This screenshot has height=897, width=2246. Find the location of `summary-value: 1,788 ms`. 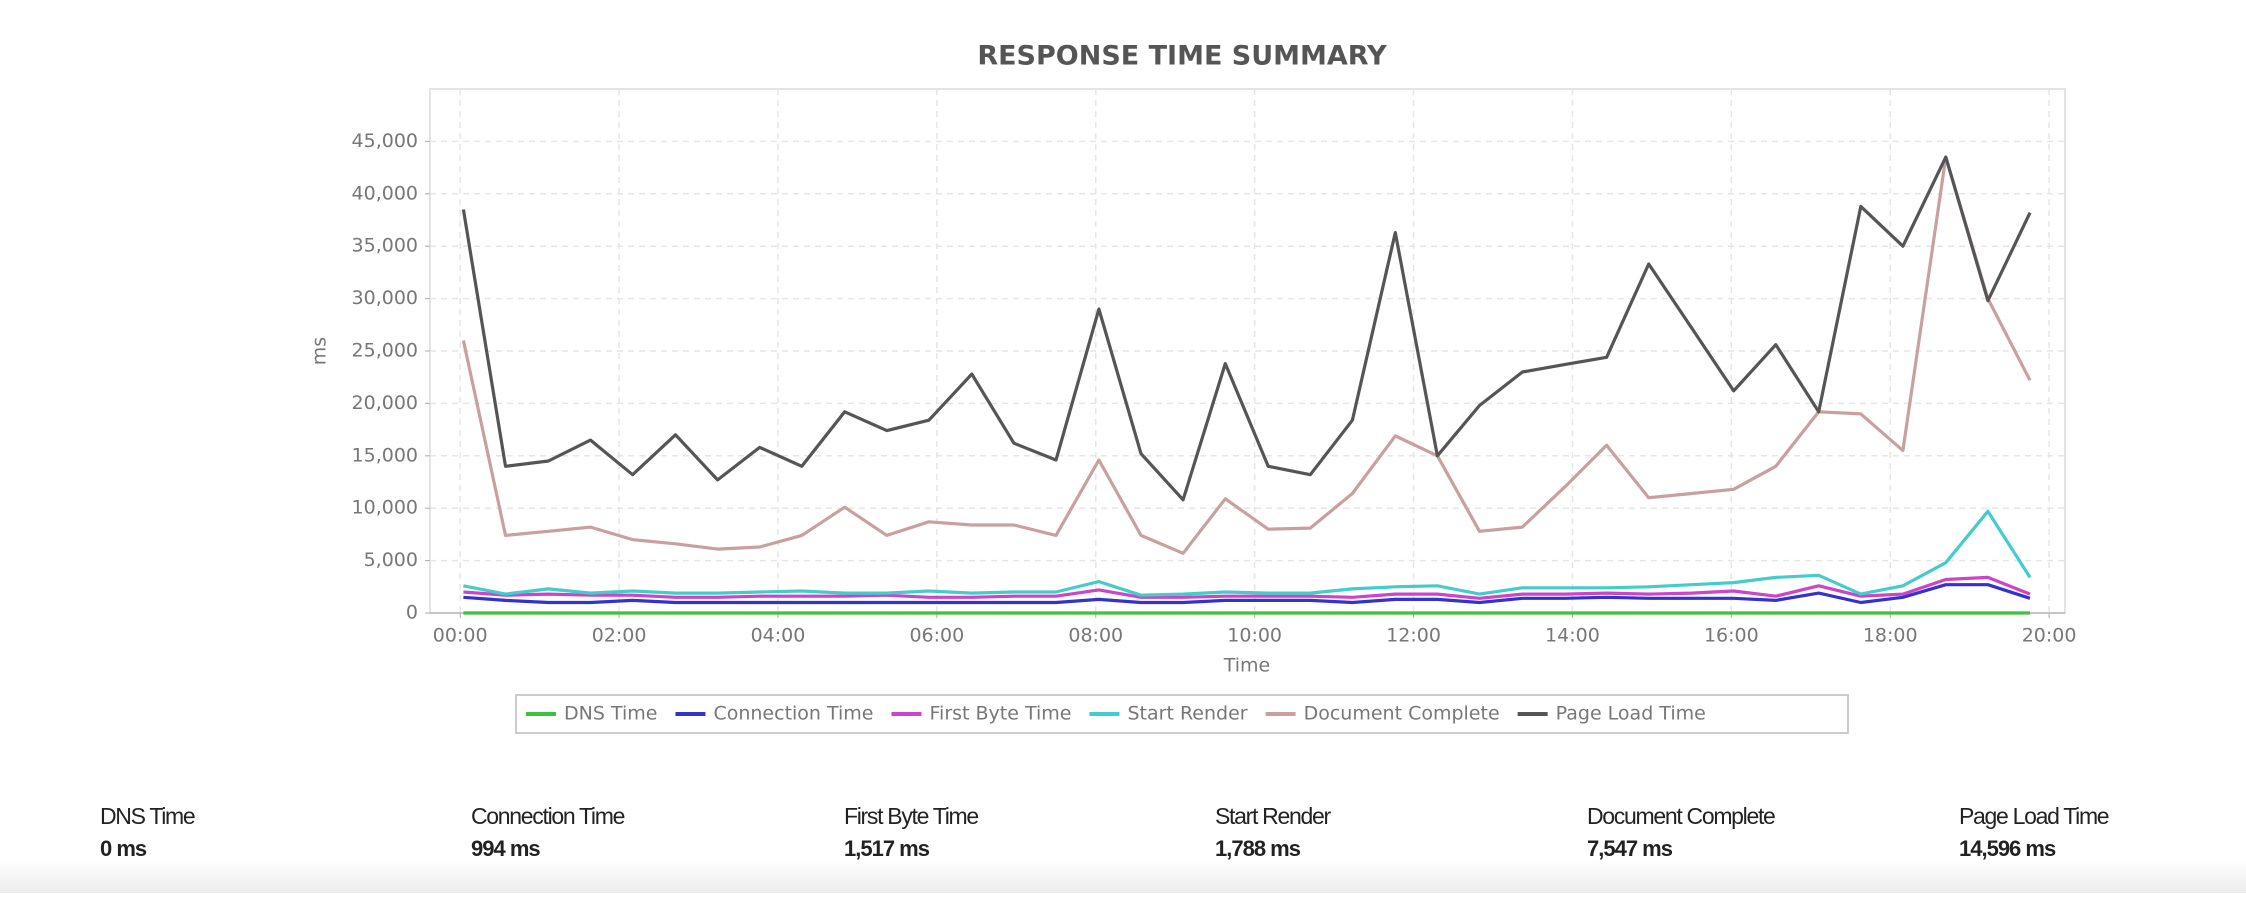

summary-value: 1,788 ms is located at coordinates (1258, 848).